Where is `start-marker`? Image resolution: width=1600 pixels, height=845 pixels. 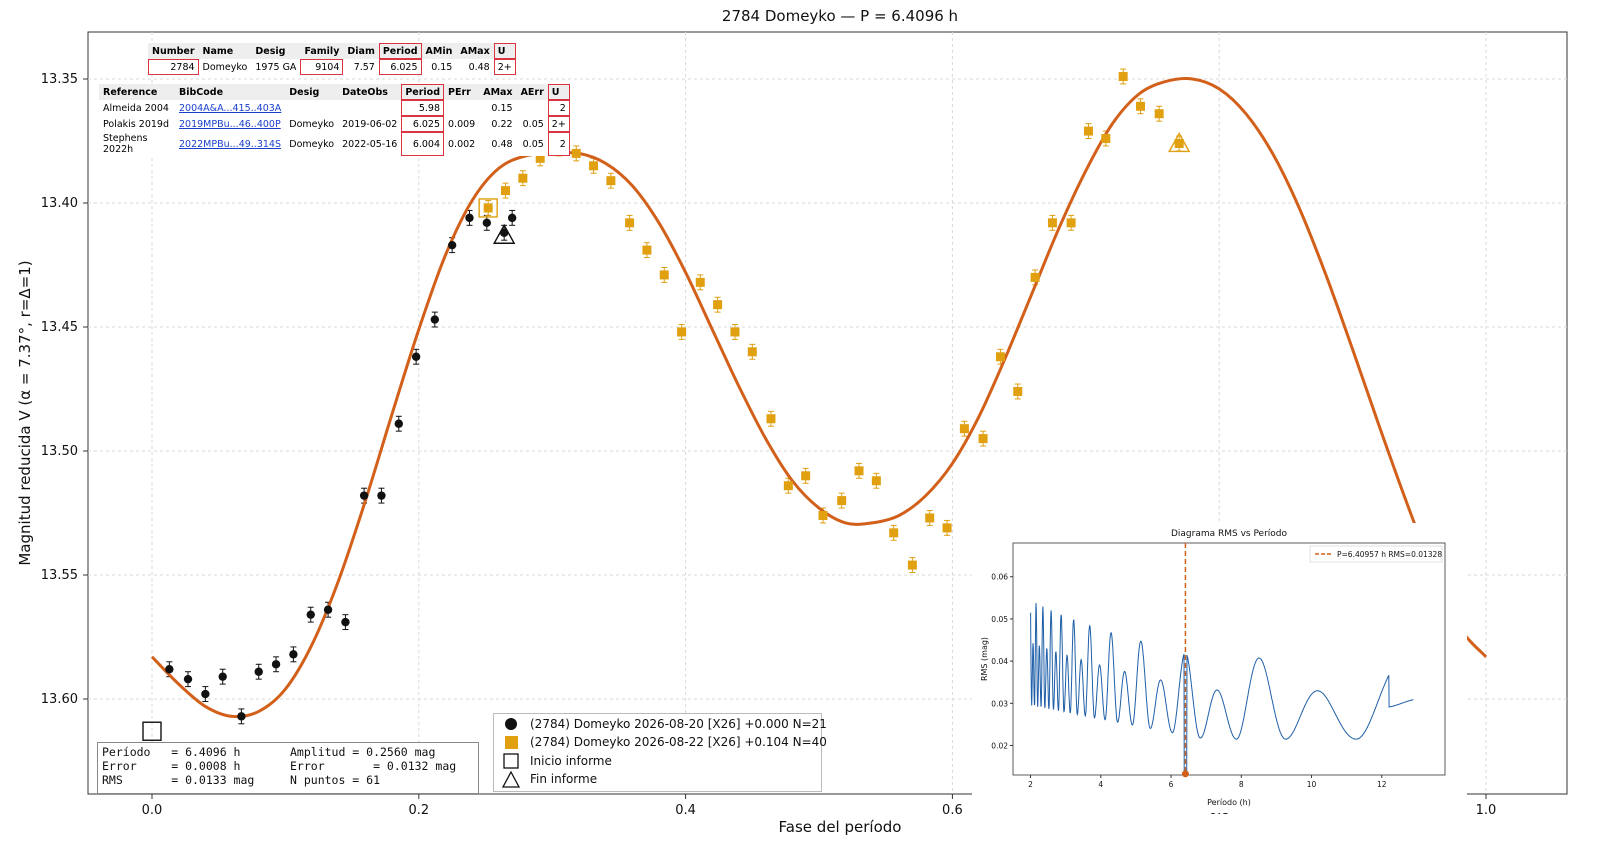
start-marker is located at coordinates (488, 208).